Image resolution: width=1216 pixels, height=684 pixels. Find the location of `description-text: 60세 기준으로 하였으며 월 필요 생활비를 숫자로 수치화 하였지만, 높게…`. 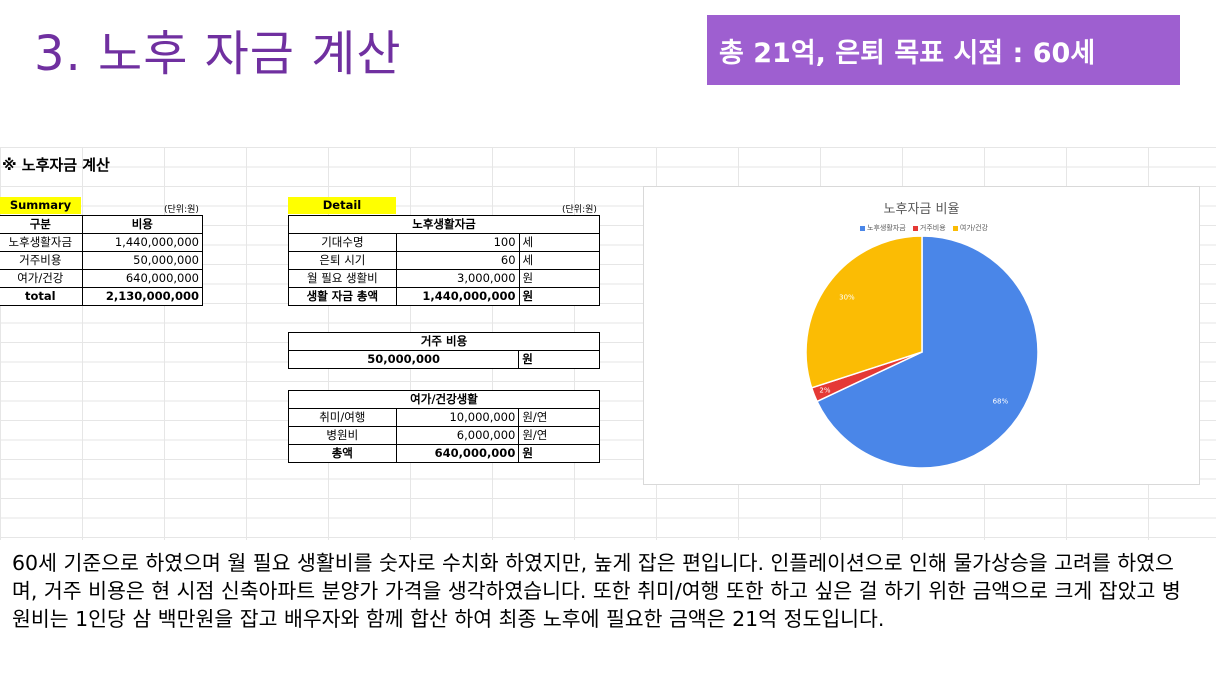

description-text: 60세 기준으로 하였으며 월 필요 생활비를 숫자로 수치화 하였지만, 높게… is located at coordinates (596, 591).